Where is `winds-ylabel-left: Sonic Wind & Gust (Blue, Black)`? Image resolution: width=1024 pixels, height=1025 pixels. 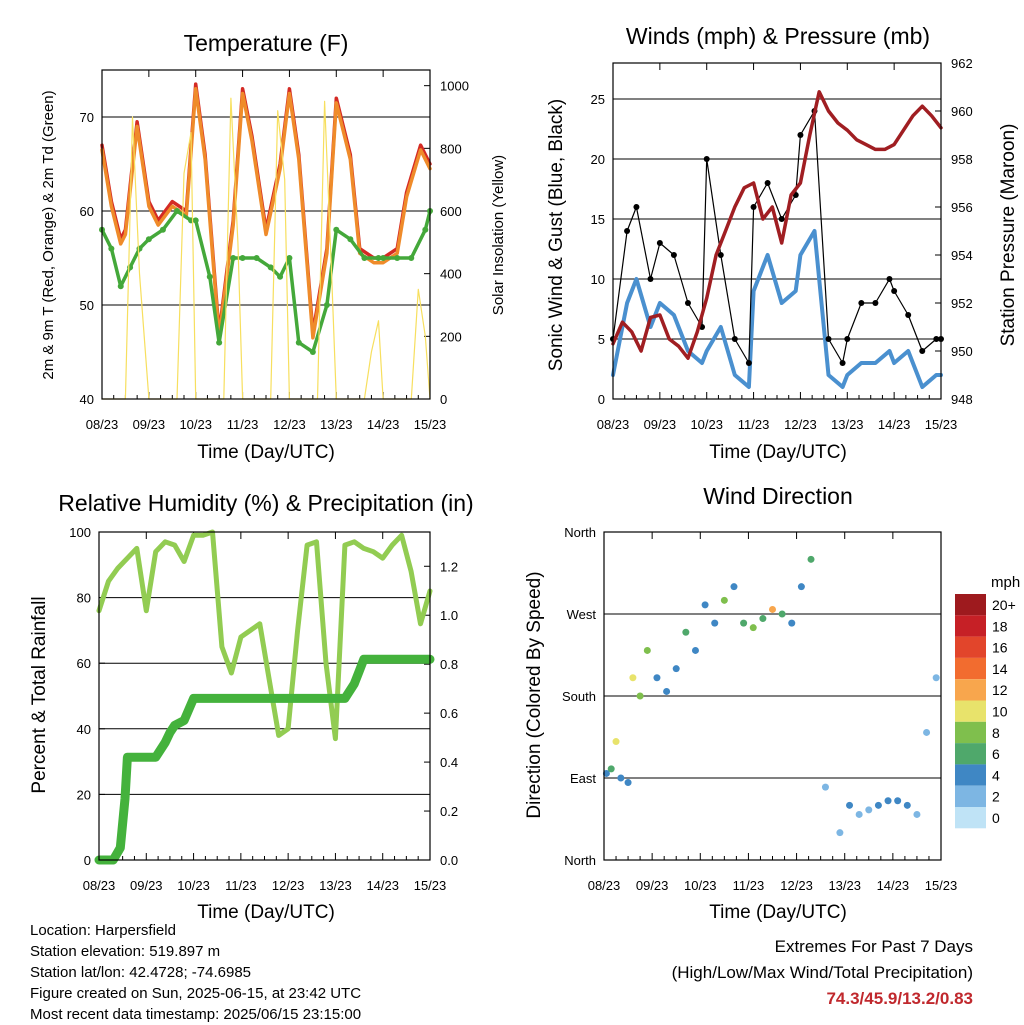 winds-ylabel-left: Sonic Wind & Gust (Blue, Black) is located at coordinates (556, 235).